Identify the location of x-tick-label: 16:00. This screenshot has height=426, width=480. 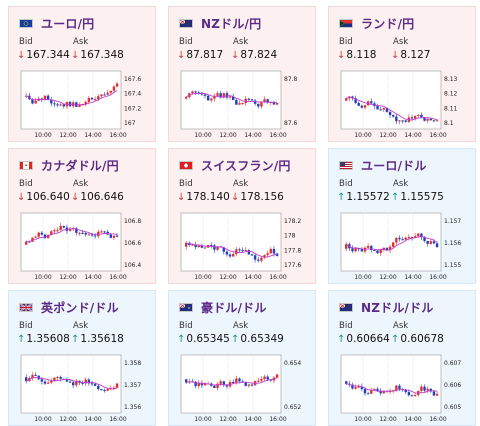
(277, 135).